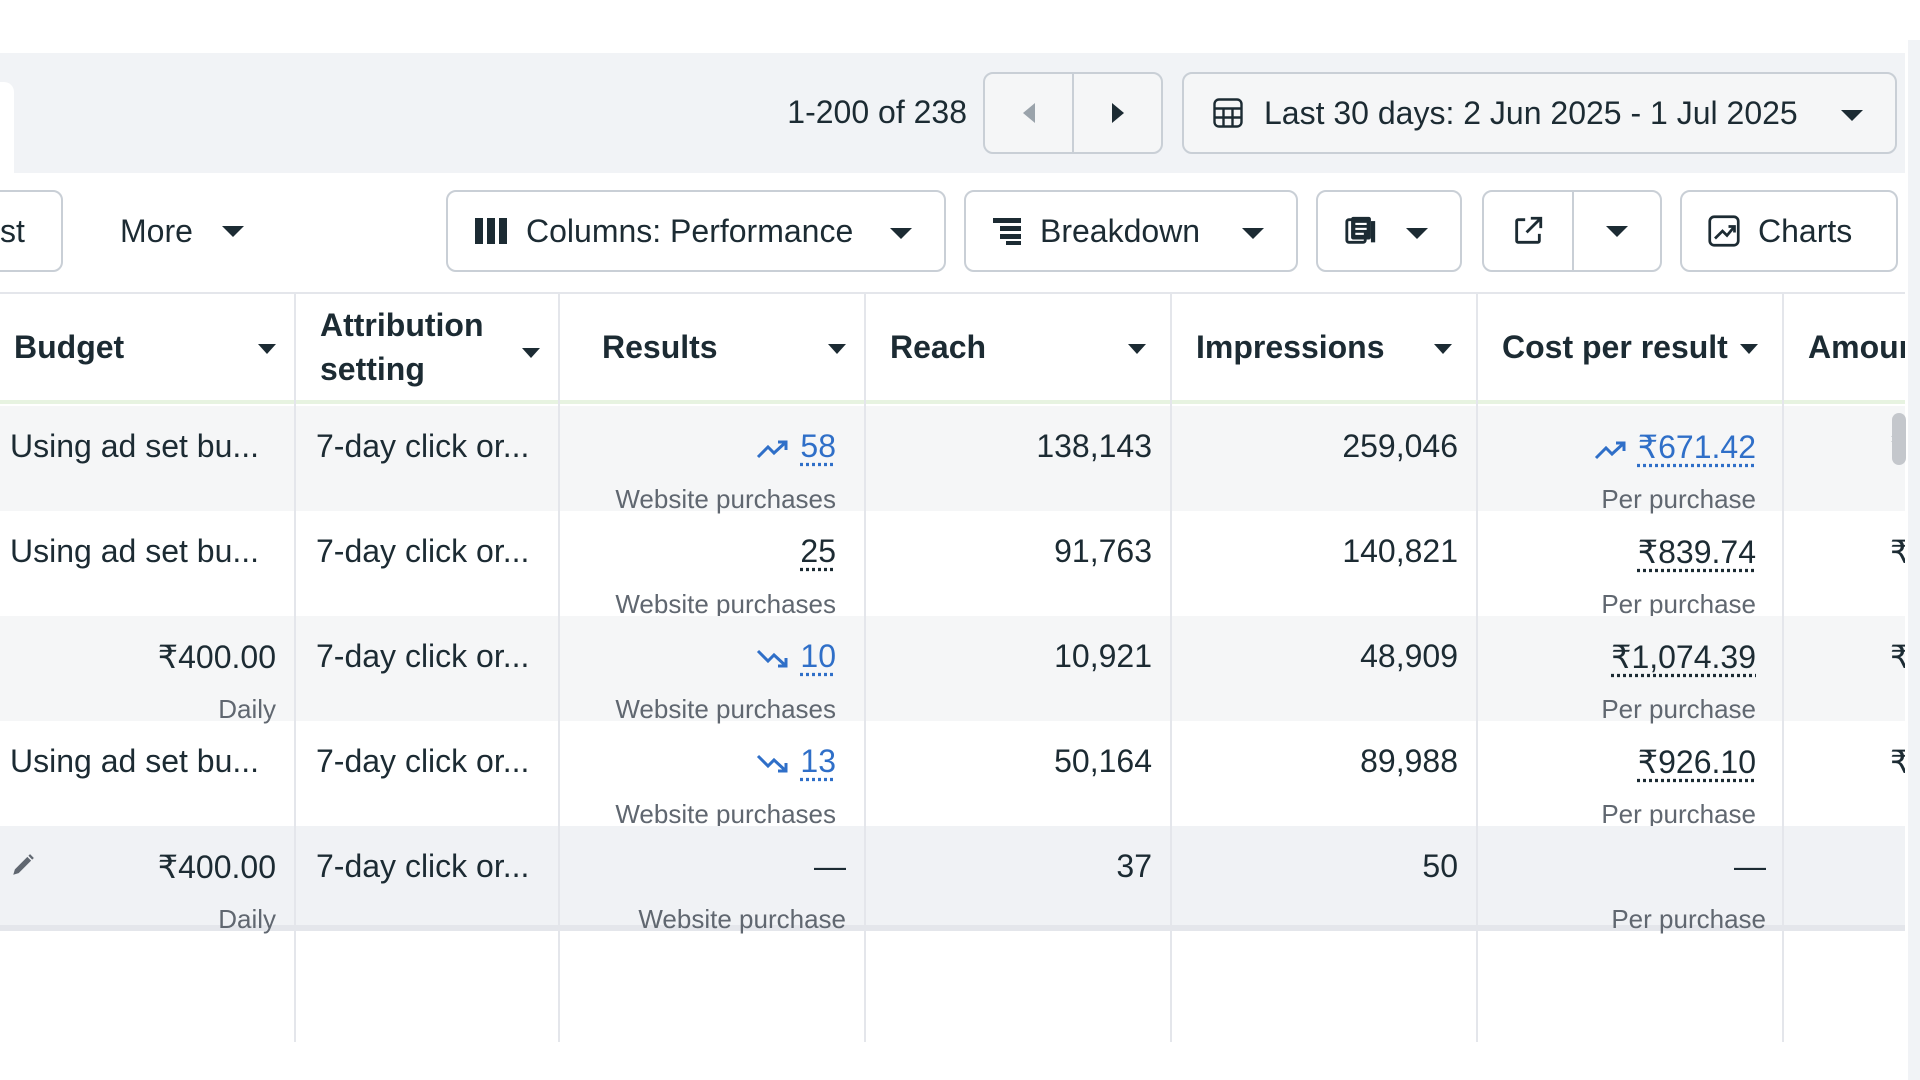 This screenshot has width=1920, height=1080. Describe the element at coordinates (1315, 458) in the screenshot. I see `impressions-cell: 259,046` at that location.